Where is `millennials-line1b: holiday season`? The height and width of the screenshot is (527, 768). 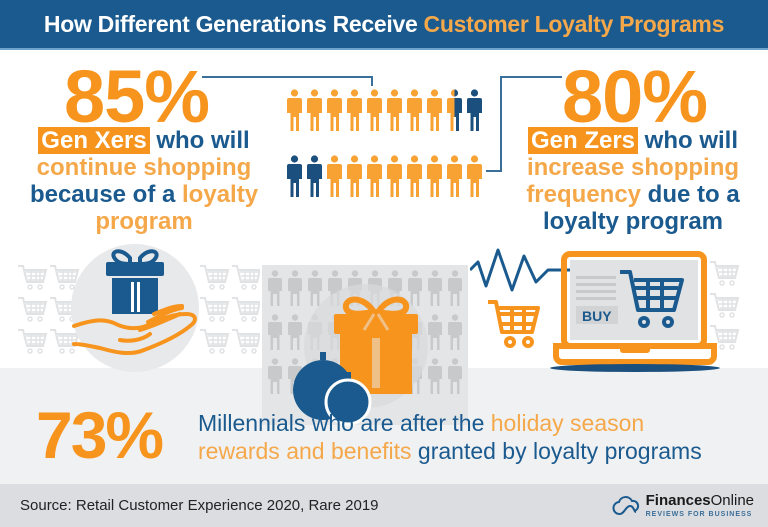
millennials-line1b: holiday season is located at coordinates (567, 423).